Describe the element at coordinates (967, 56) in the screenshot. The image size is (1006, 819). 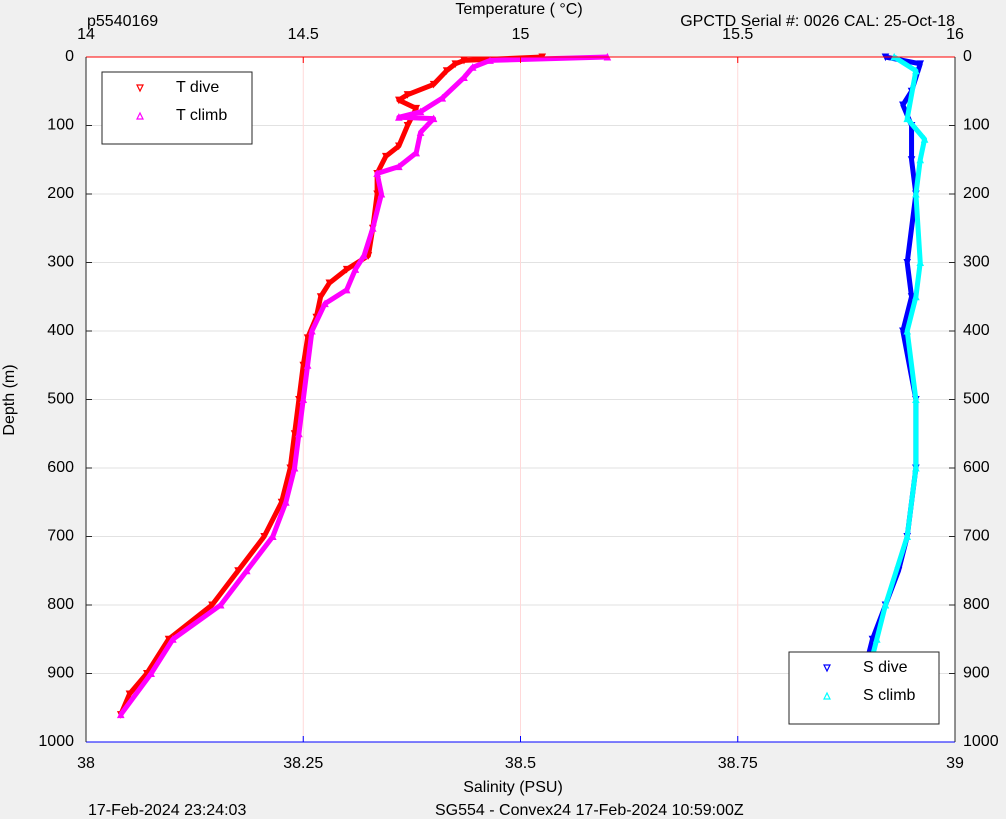
I see `y2-tick-label: 0` at that location.